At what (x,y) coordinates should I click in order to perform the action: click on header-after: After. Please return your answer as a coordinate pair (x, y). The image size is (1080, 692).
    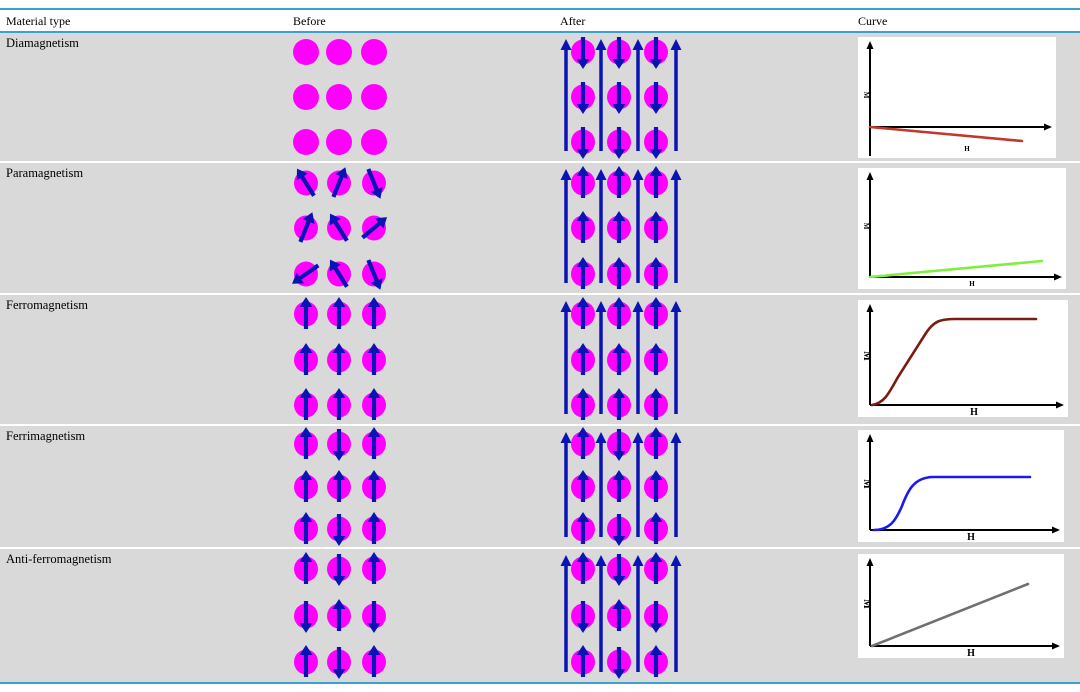
    Looking at the image, I should click on (573, 21).